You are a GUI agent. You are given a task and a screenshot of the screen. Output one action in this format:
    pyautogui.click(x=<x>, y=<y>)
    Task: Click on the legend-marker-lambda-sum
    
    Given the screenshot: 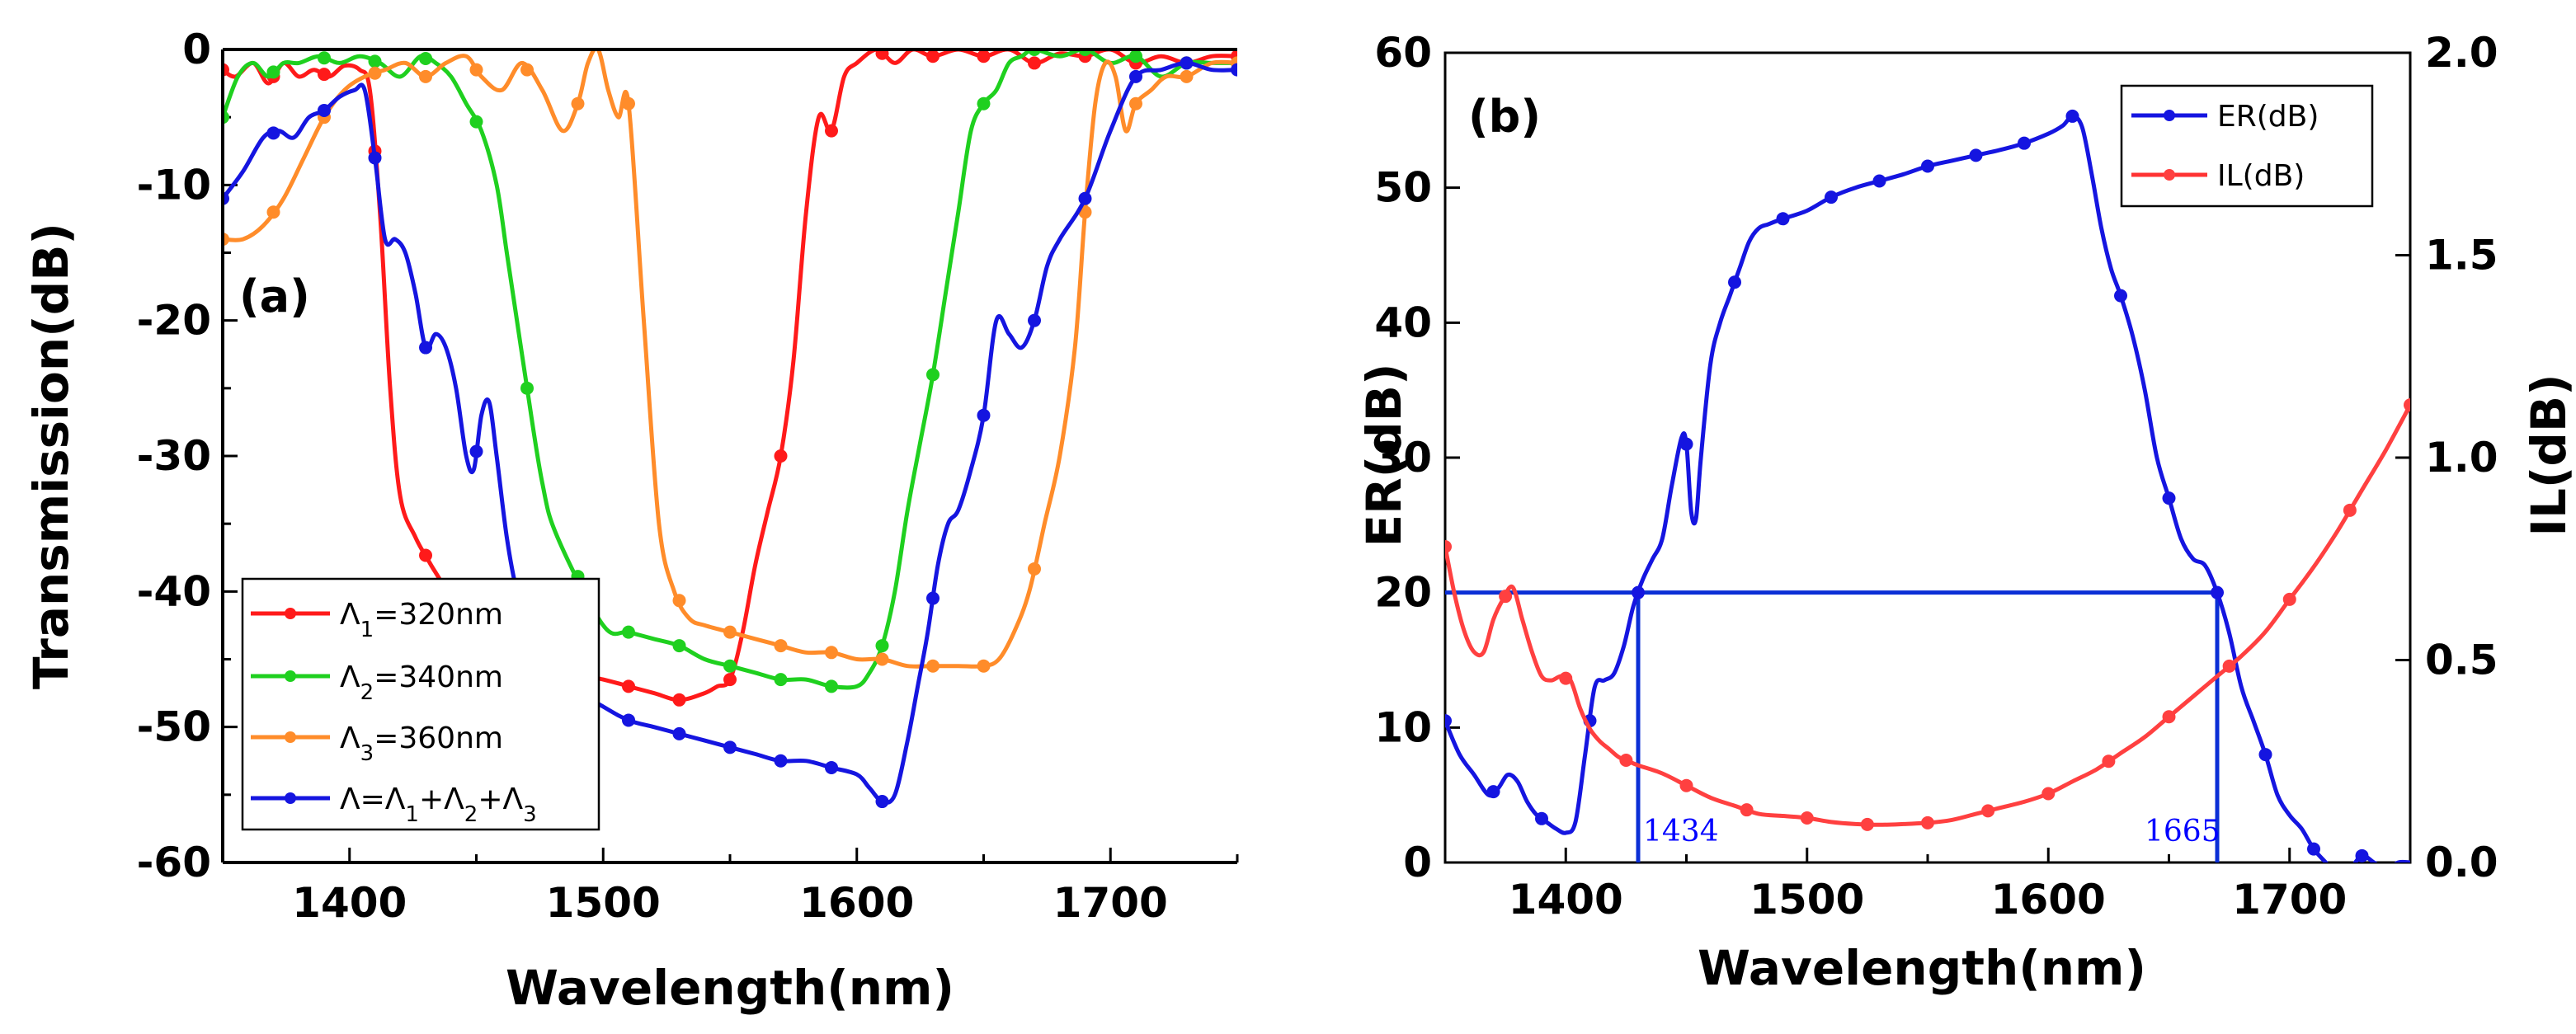 What is the action you would take?
    pyautogui.click(x=290, y=798)
    